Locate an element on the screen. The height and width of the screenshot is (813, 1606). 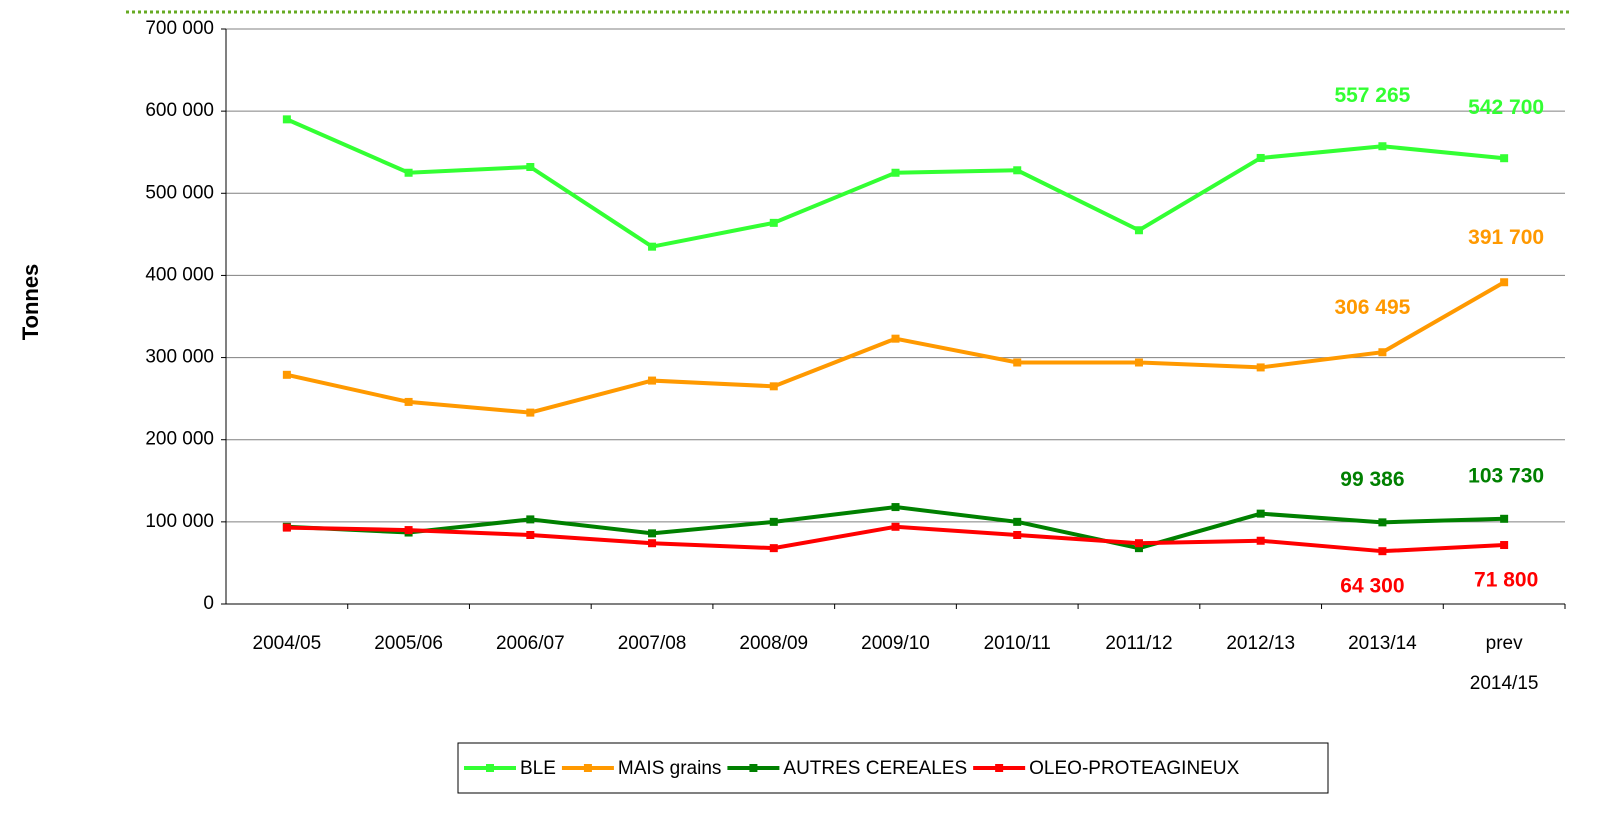
x-tick-label: 2007/08 is located at coordinates (652, 643).